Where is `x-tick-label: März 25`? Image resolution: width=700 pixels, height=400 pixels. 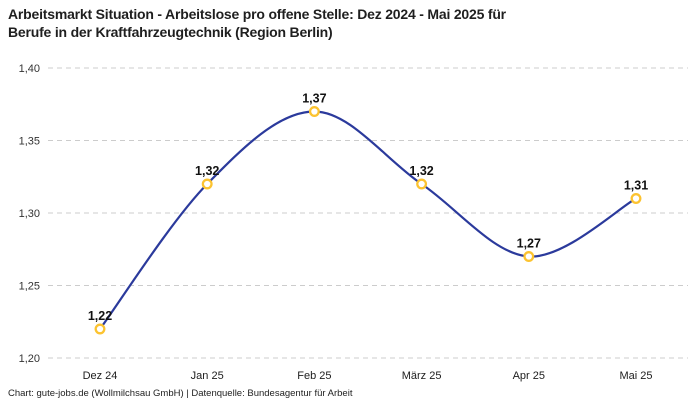 x-tick-label: März 25 is located at coordinates (422, 376).